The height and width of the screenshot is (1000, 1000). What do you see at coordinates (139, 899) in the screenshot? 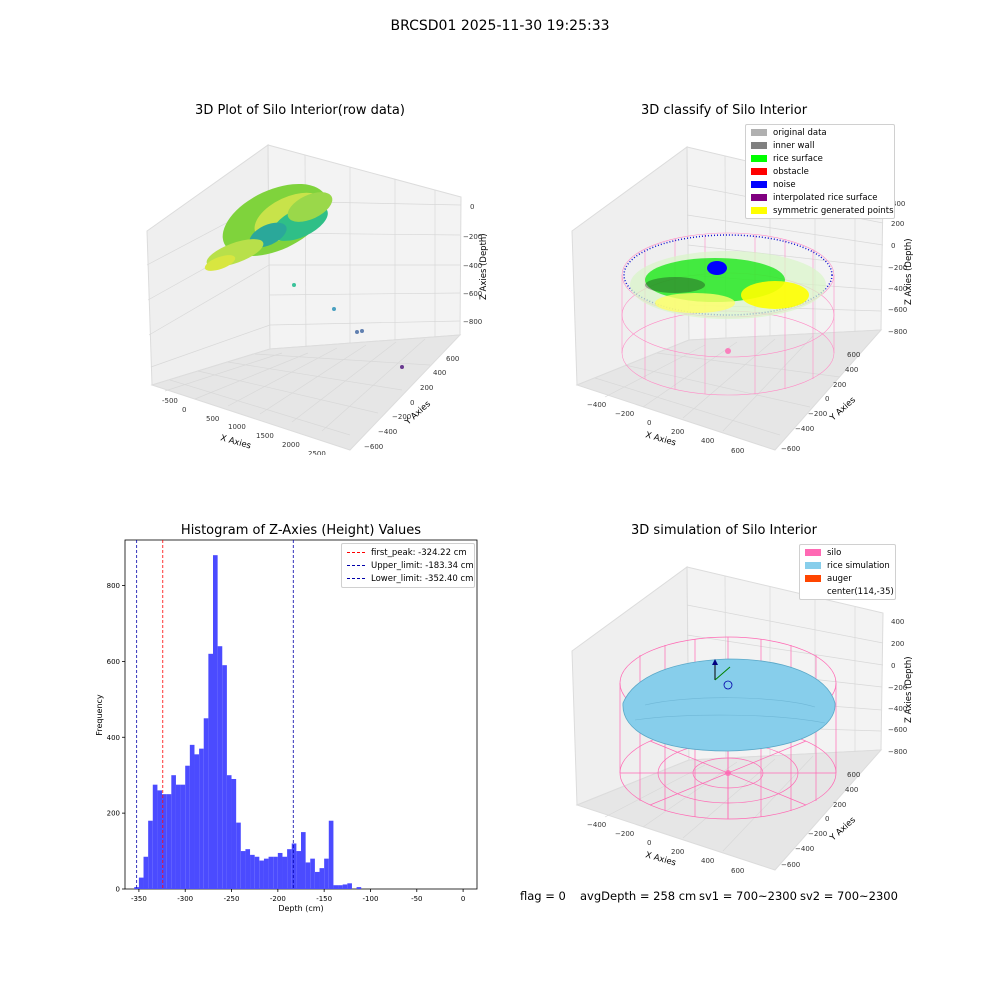
I see `histogram-x-tick-label: -350` at bounding box center [139, 899].